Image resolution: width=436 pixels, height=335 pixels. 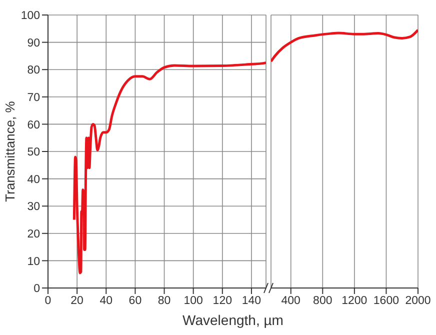 I want to click on y-tick-label: 60, so click(x=33, y=125).